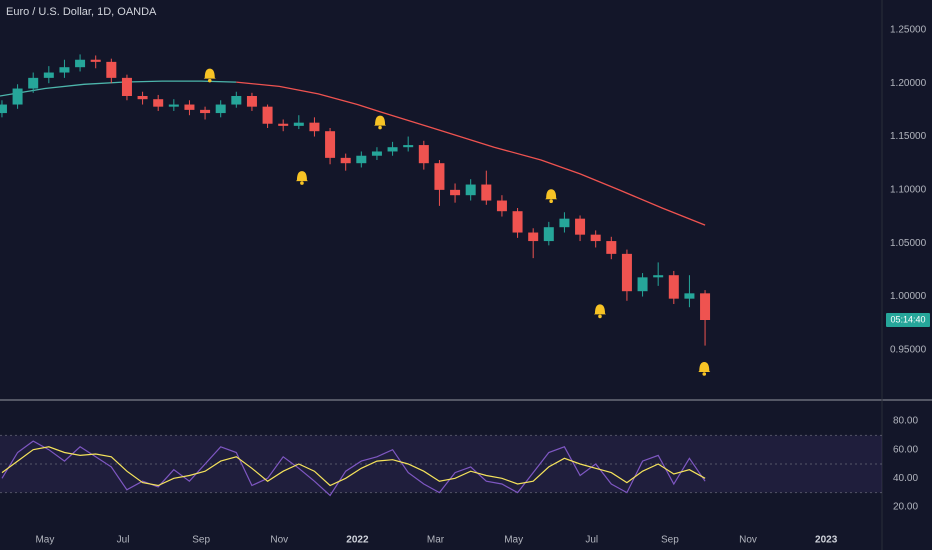 The height and width of the screenshot is (550, 932). Describe the element at coordinates (471, 153) in the screenshot. I see `moving-average-line` at that location.